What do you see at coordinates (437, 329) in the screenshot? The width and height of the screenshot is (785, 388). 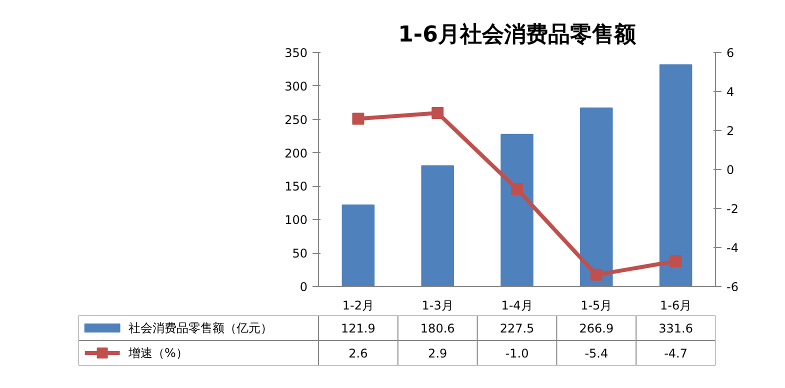 I see `data-label: 180.6` at bounding box center [437, 329].